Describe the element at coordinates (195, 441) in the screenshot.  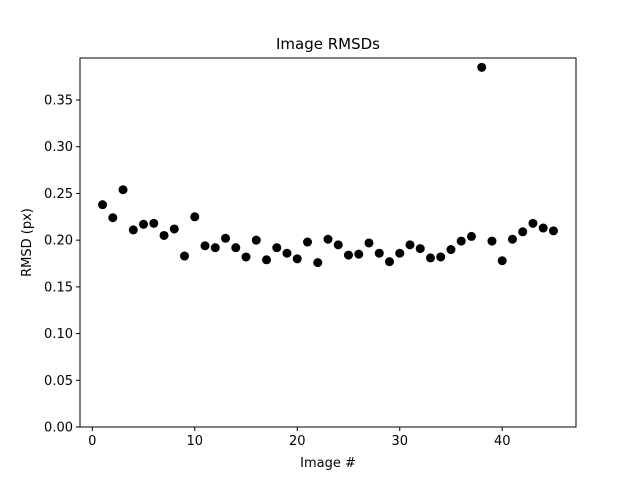
I see `x-tick-label: 10` at that location.